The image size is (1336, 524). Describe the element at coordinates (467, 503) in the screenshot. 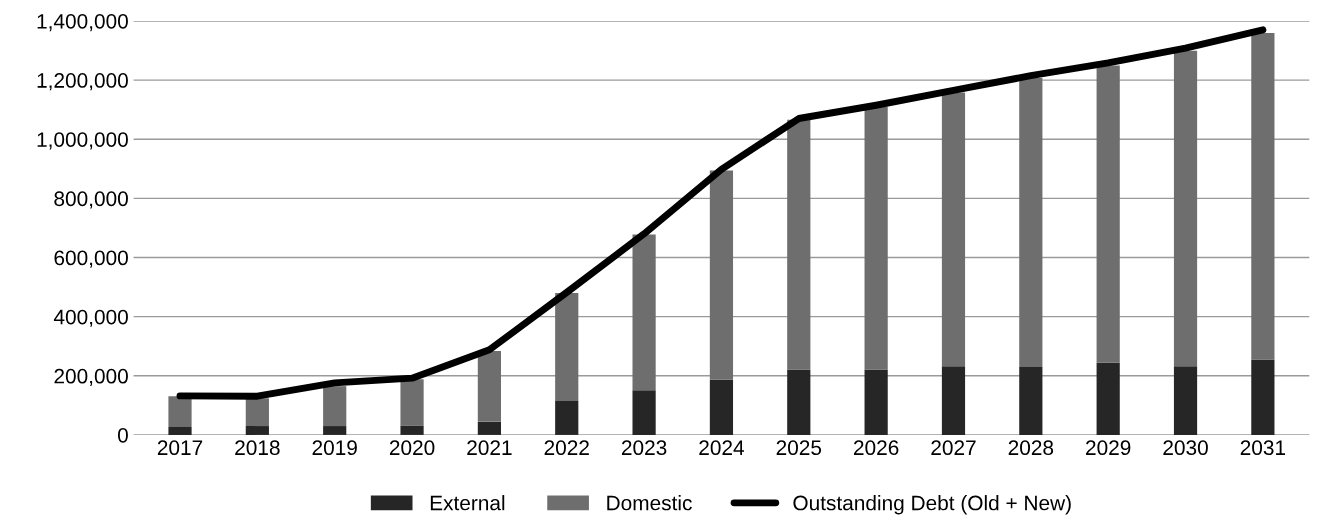

I see `legend-label: External` at that location.